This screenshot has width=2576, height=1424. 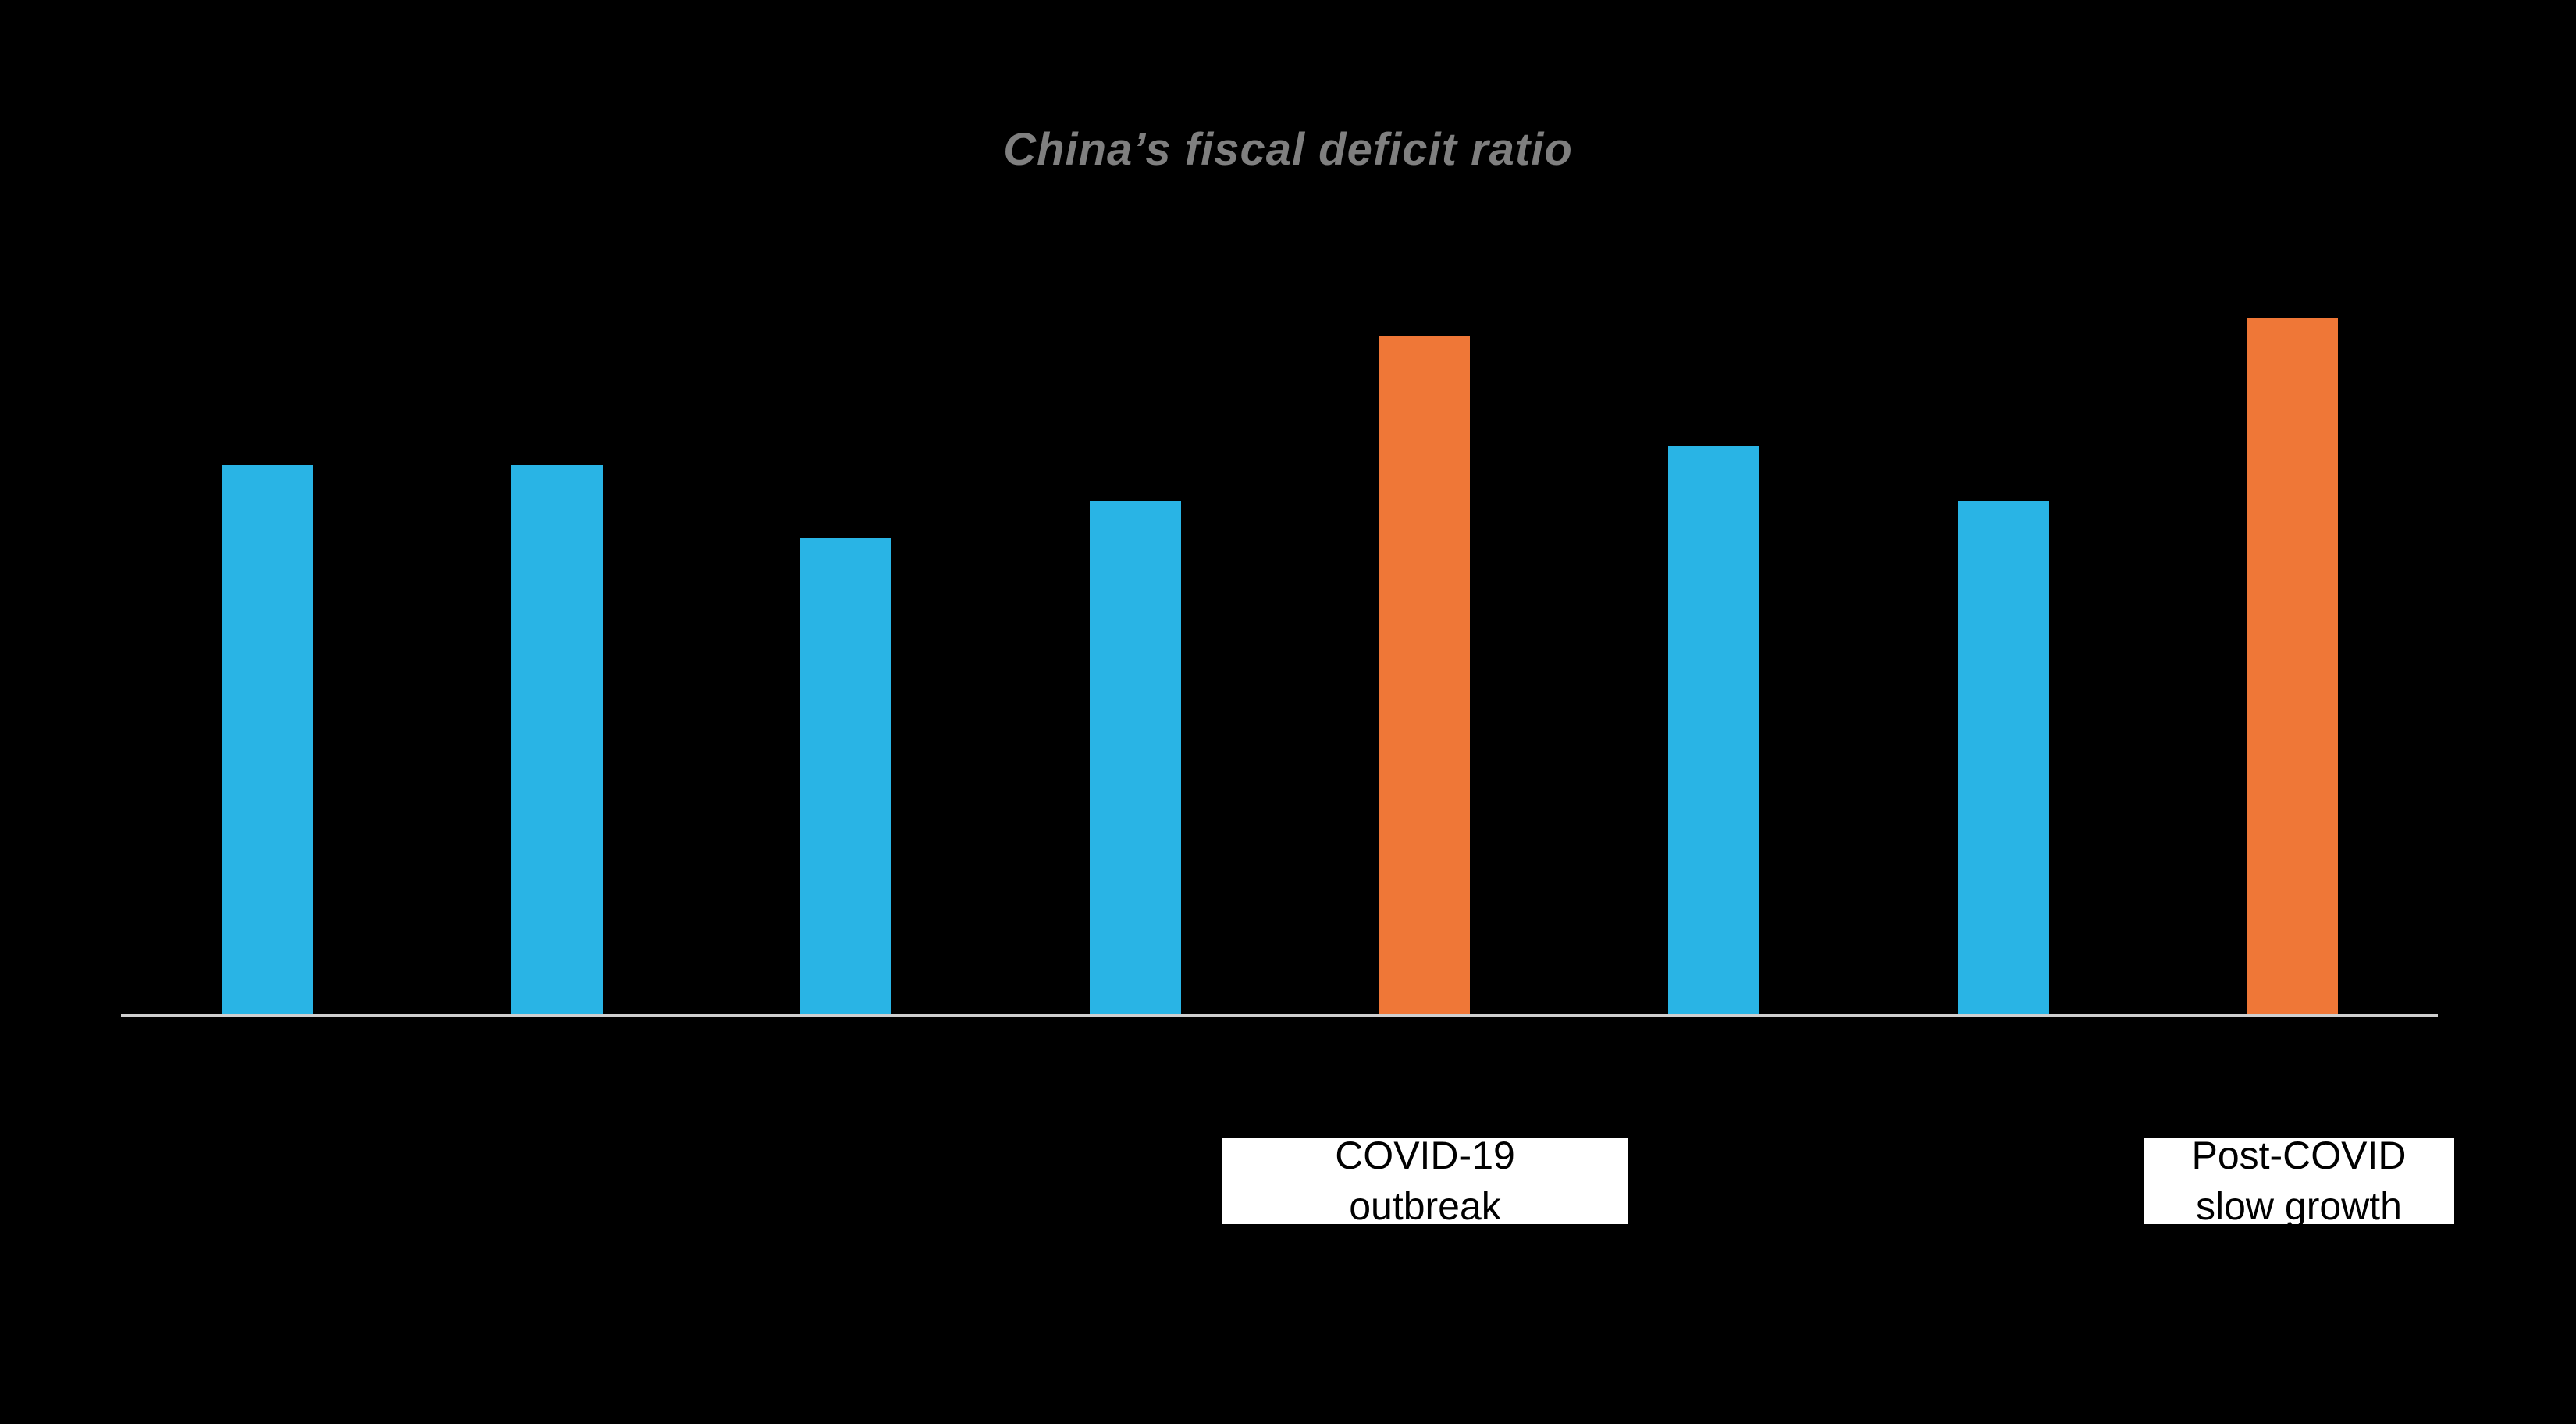 I want to click on chart-title: China’s fiscal deficit ratio, so click(x=1288, y=149).